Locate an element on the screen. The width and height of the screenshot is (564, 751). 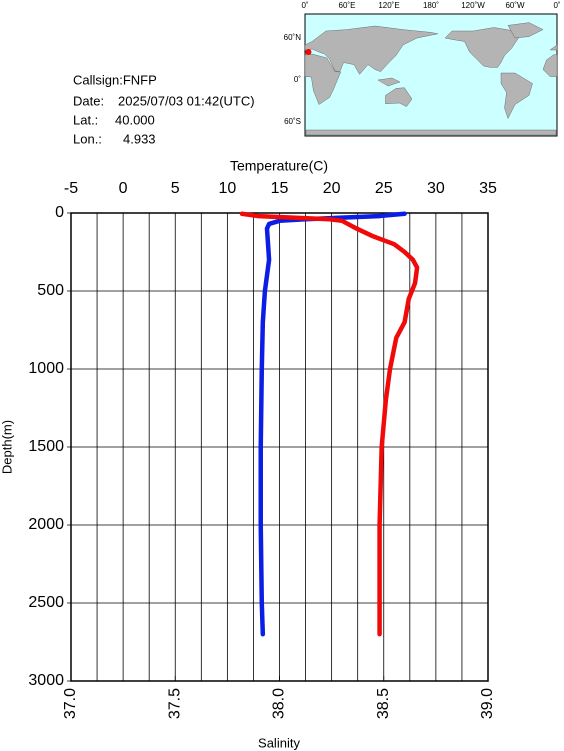
map-lat-label: 60˚S is located at coordinates (292, 121).